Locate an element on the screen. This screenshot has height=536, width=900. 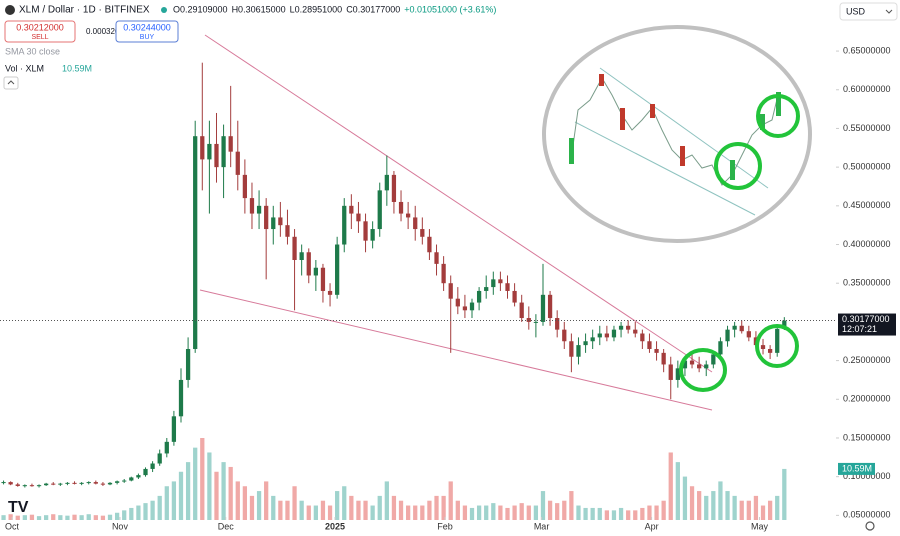
x-tick-label: Apr is located at coordinates (652, 526).